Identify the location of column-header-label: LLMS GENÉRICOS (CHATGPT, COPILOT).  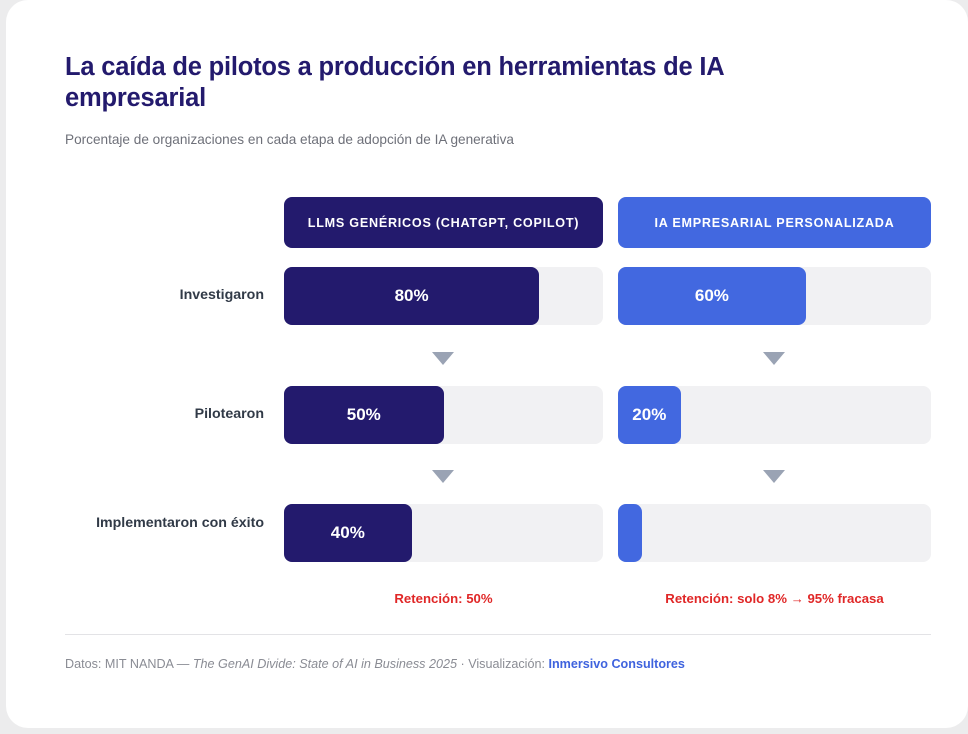
(443, 222).